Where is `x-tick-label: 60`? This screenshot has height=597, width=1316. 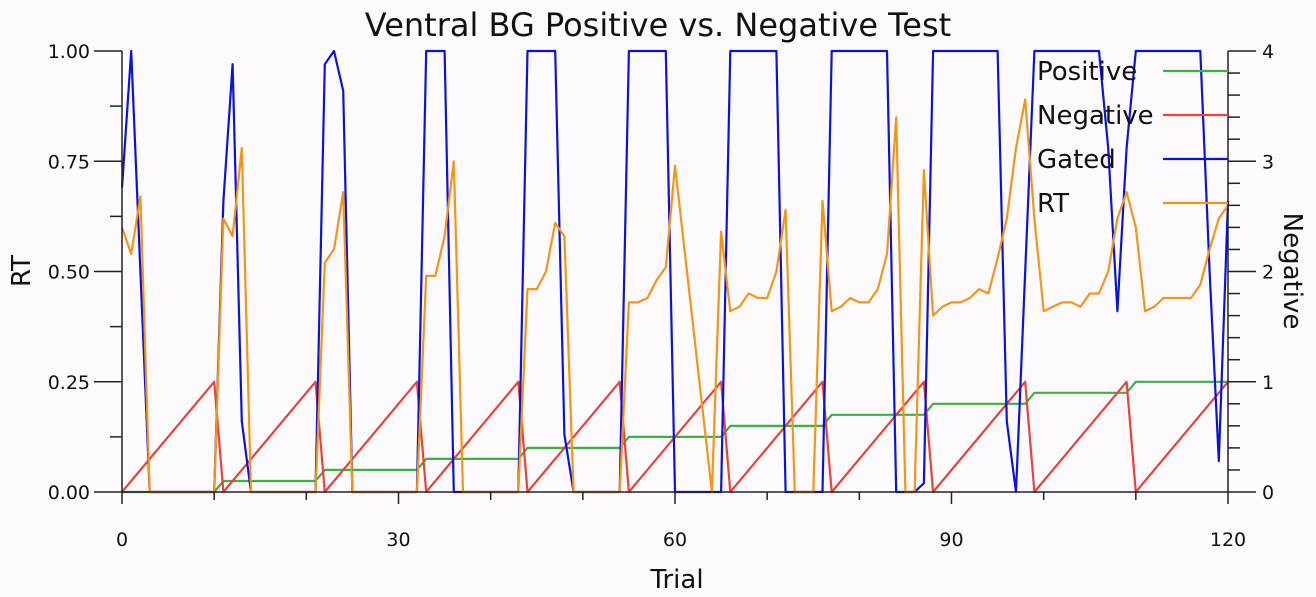 x-tick-label: 60 is located at coordinates (675, 540).